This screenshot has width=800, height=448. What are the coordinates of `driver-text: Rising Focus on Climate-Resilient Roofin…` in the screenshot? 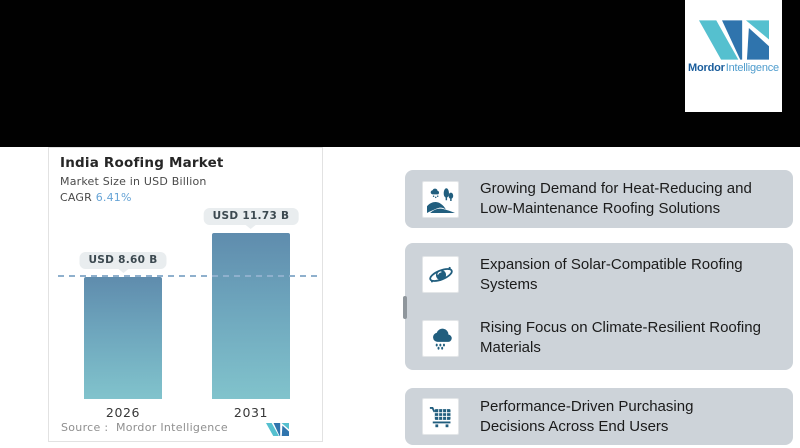 It's located at (620, 338).